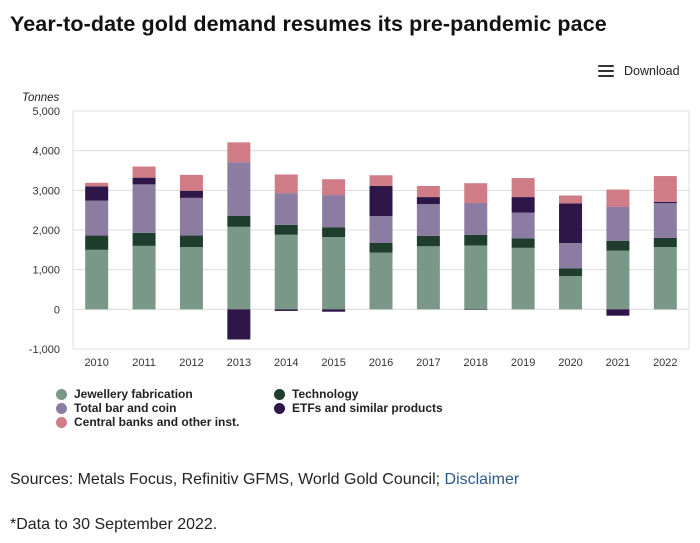  What do you see at coordinates (381, 229) in the screenshot?
I see `bar-segment-2016-bar-coin` at bounding box center [381, 229].